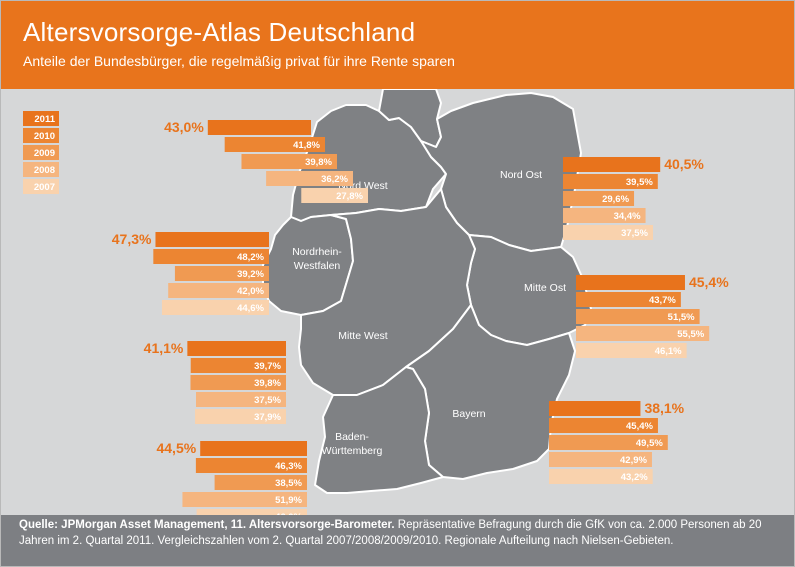  I want to click on region-name-nord-ost: Nord Ost, so click(521, 175).